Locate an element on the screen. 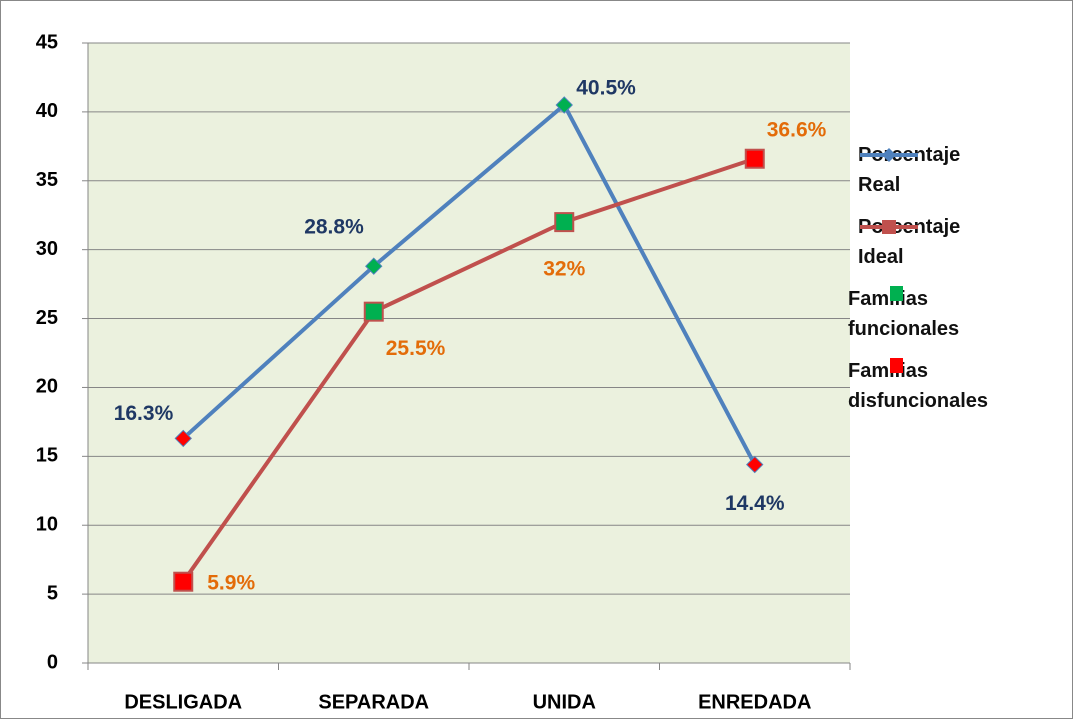  data-label: 25.5% is located at coordinates (416, 348).